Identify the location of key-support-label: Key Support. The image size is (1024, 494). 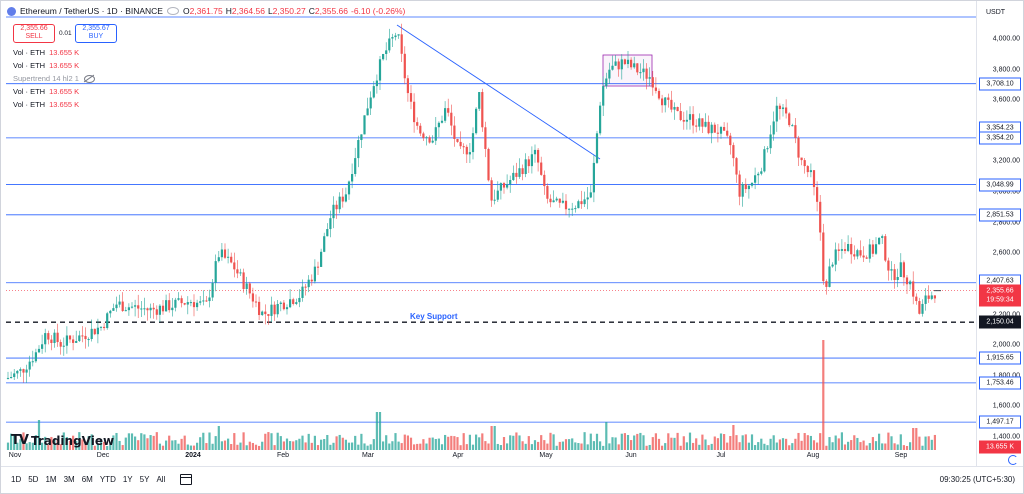
(434, 316).